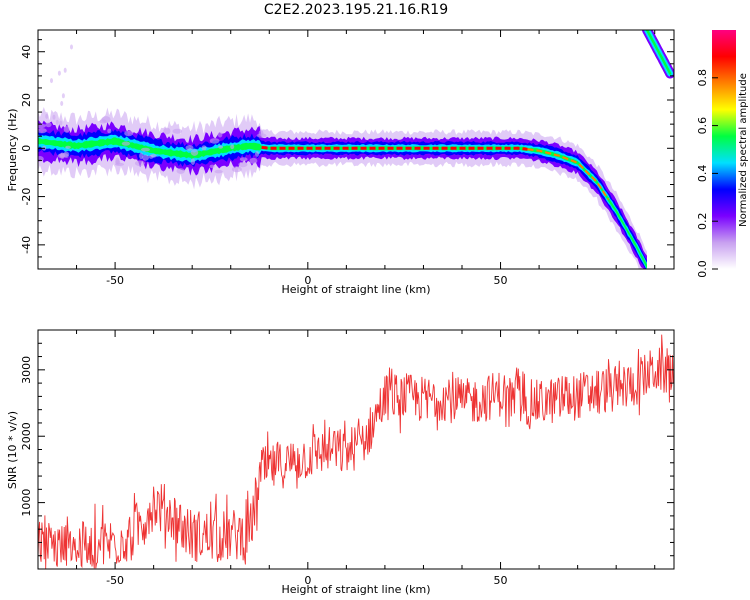 The height and width of the screenshot is (600, 750). What do you see at coordinates (26, 148) in the screenshot?
I see `spectrogram-y-tick-label: 0` at bounding box center [26, 148].